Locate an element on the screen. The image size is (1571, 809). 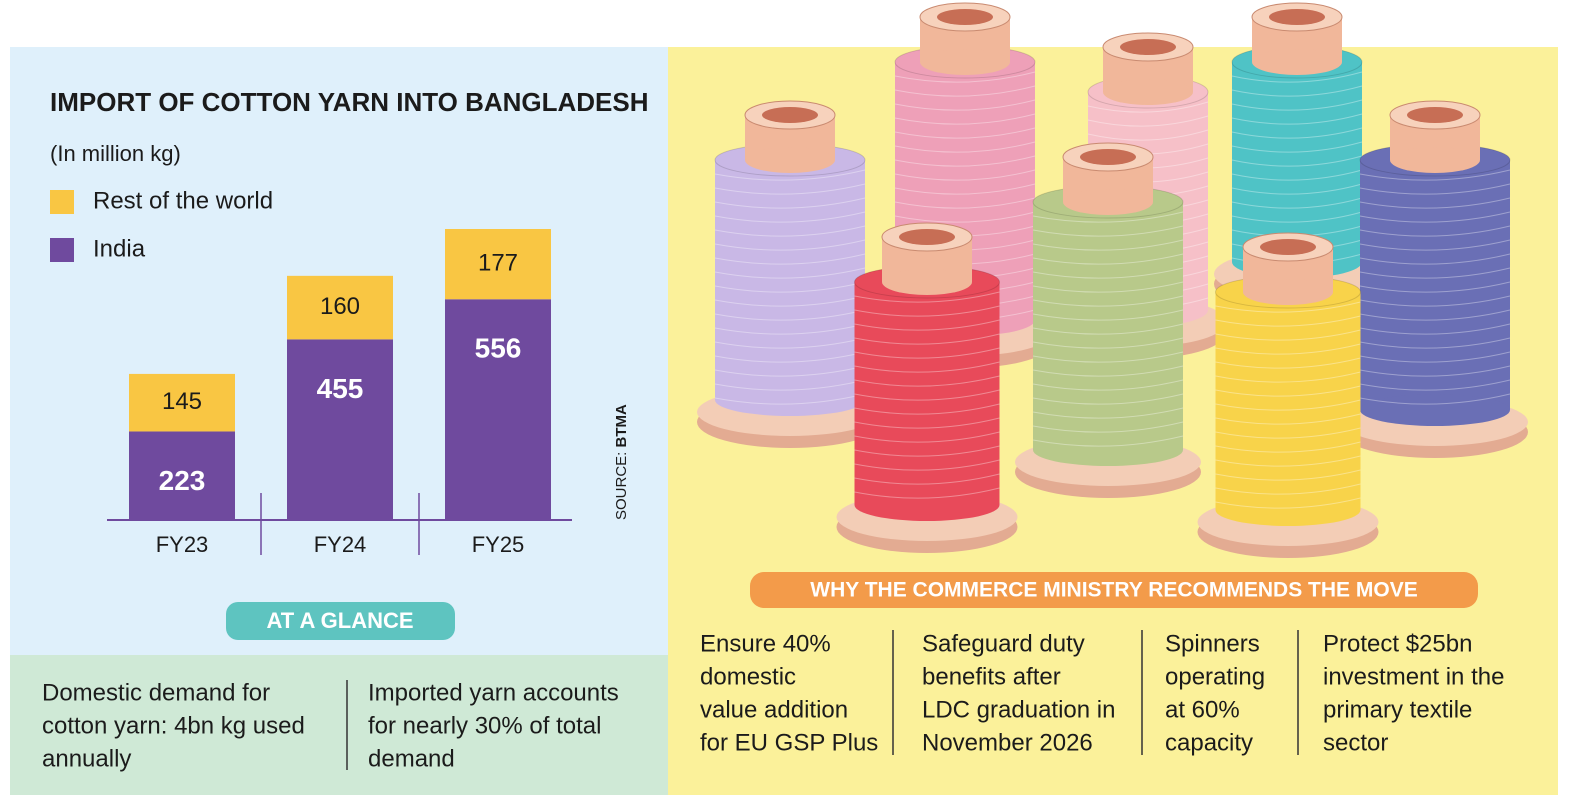
info-text: Spinners is located at coordinates (1212, 643).